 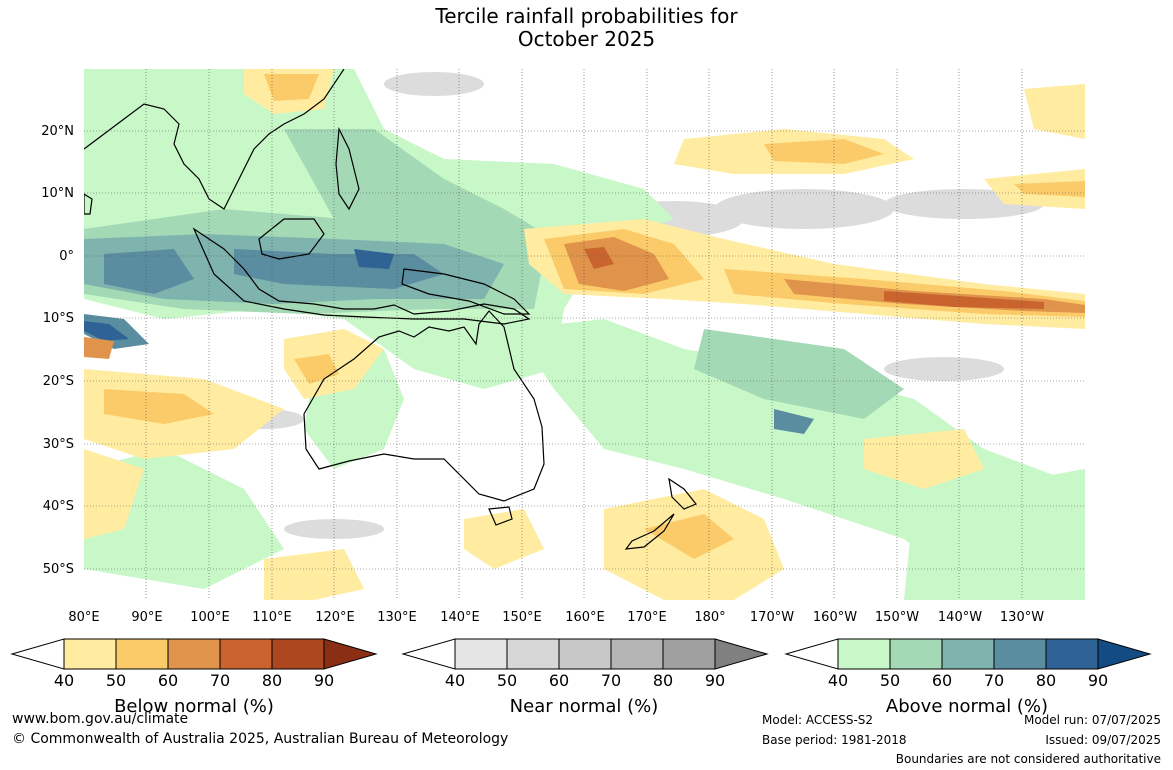 What do you see at coordinates (584, 706) in the screenshot?
I see `near-normal-title: Near normal (%)` at bounding box center [584, 706].